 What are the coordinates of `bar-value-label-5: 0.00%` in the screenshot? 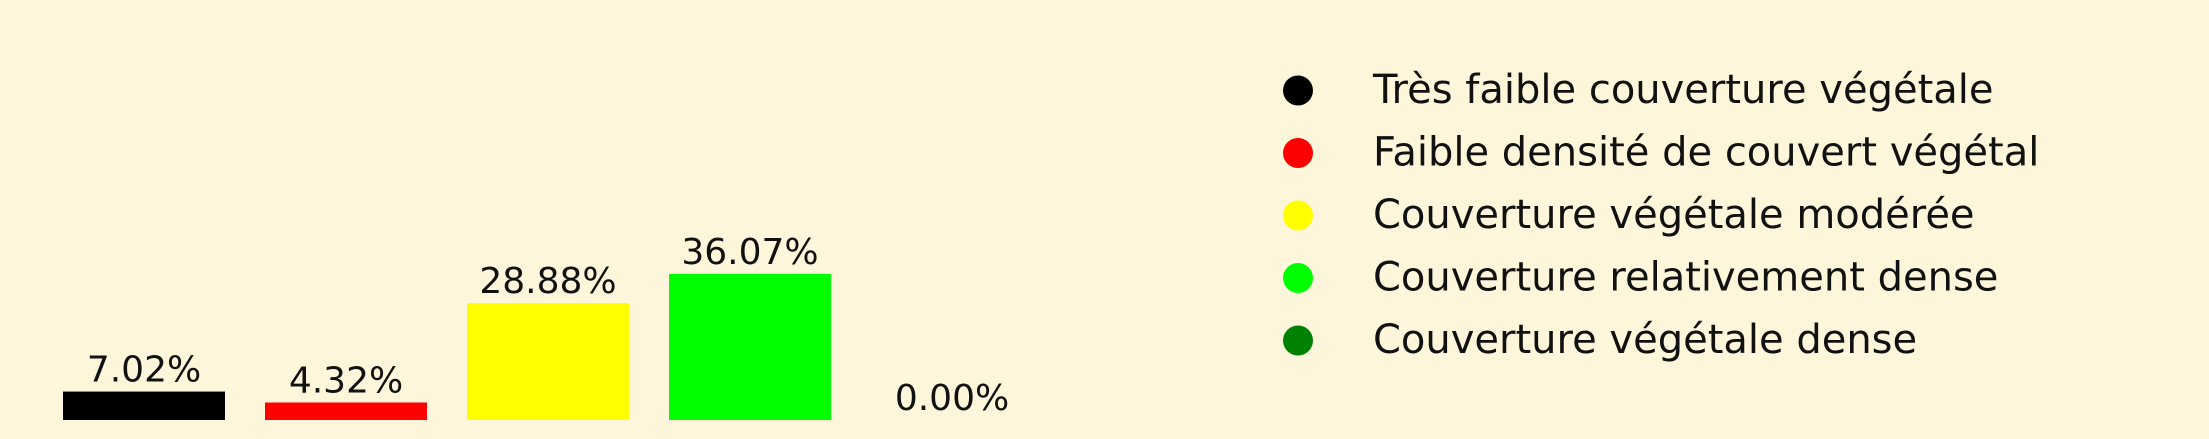 It's located at (952, 398).